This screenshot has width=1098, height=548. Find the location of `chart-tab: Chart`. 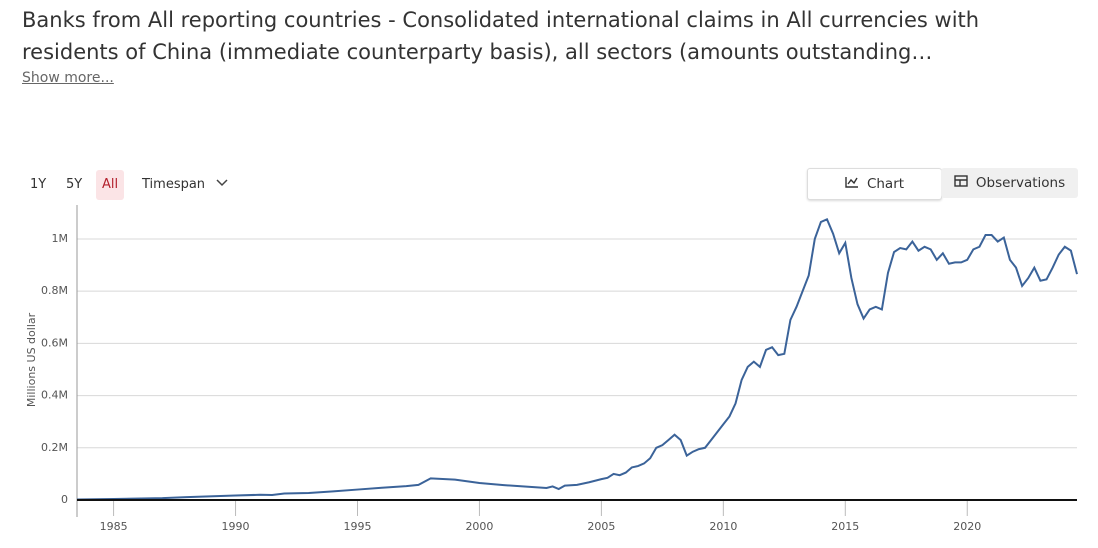

chart-tab: Chart is located at coordinates (874, 184).